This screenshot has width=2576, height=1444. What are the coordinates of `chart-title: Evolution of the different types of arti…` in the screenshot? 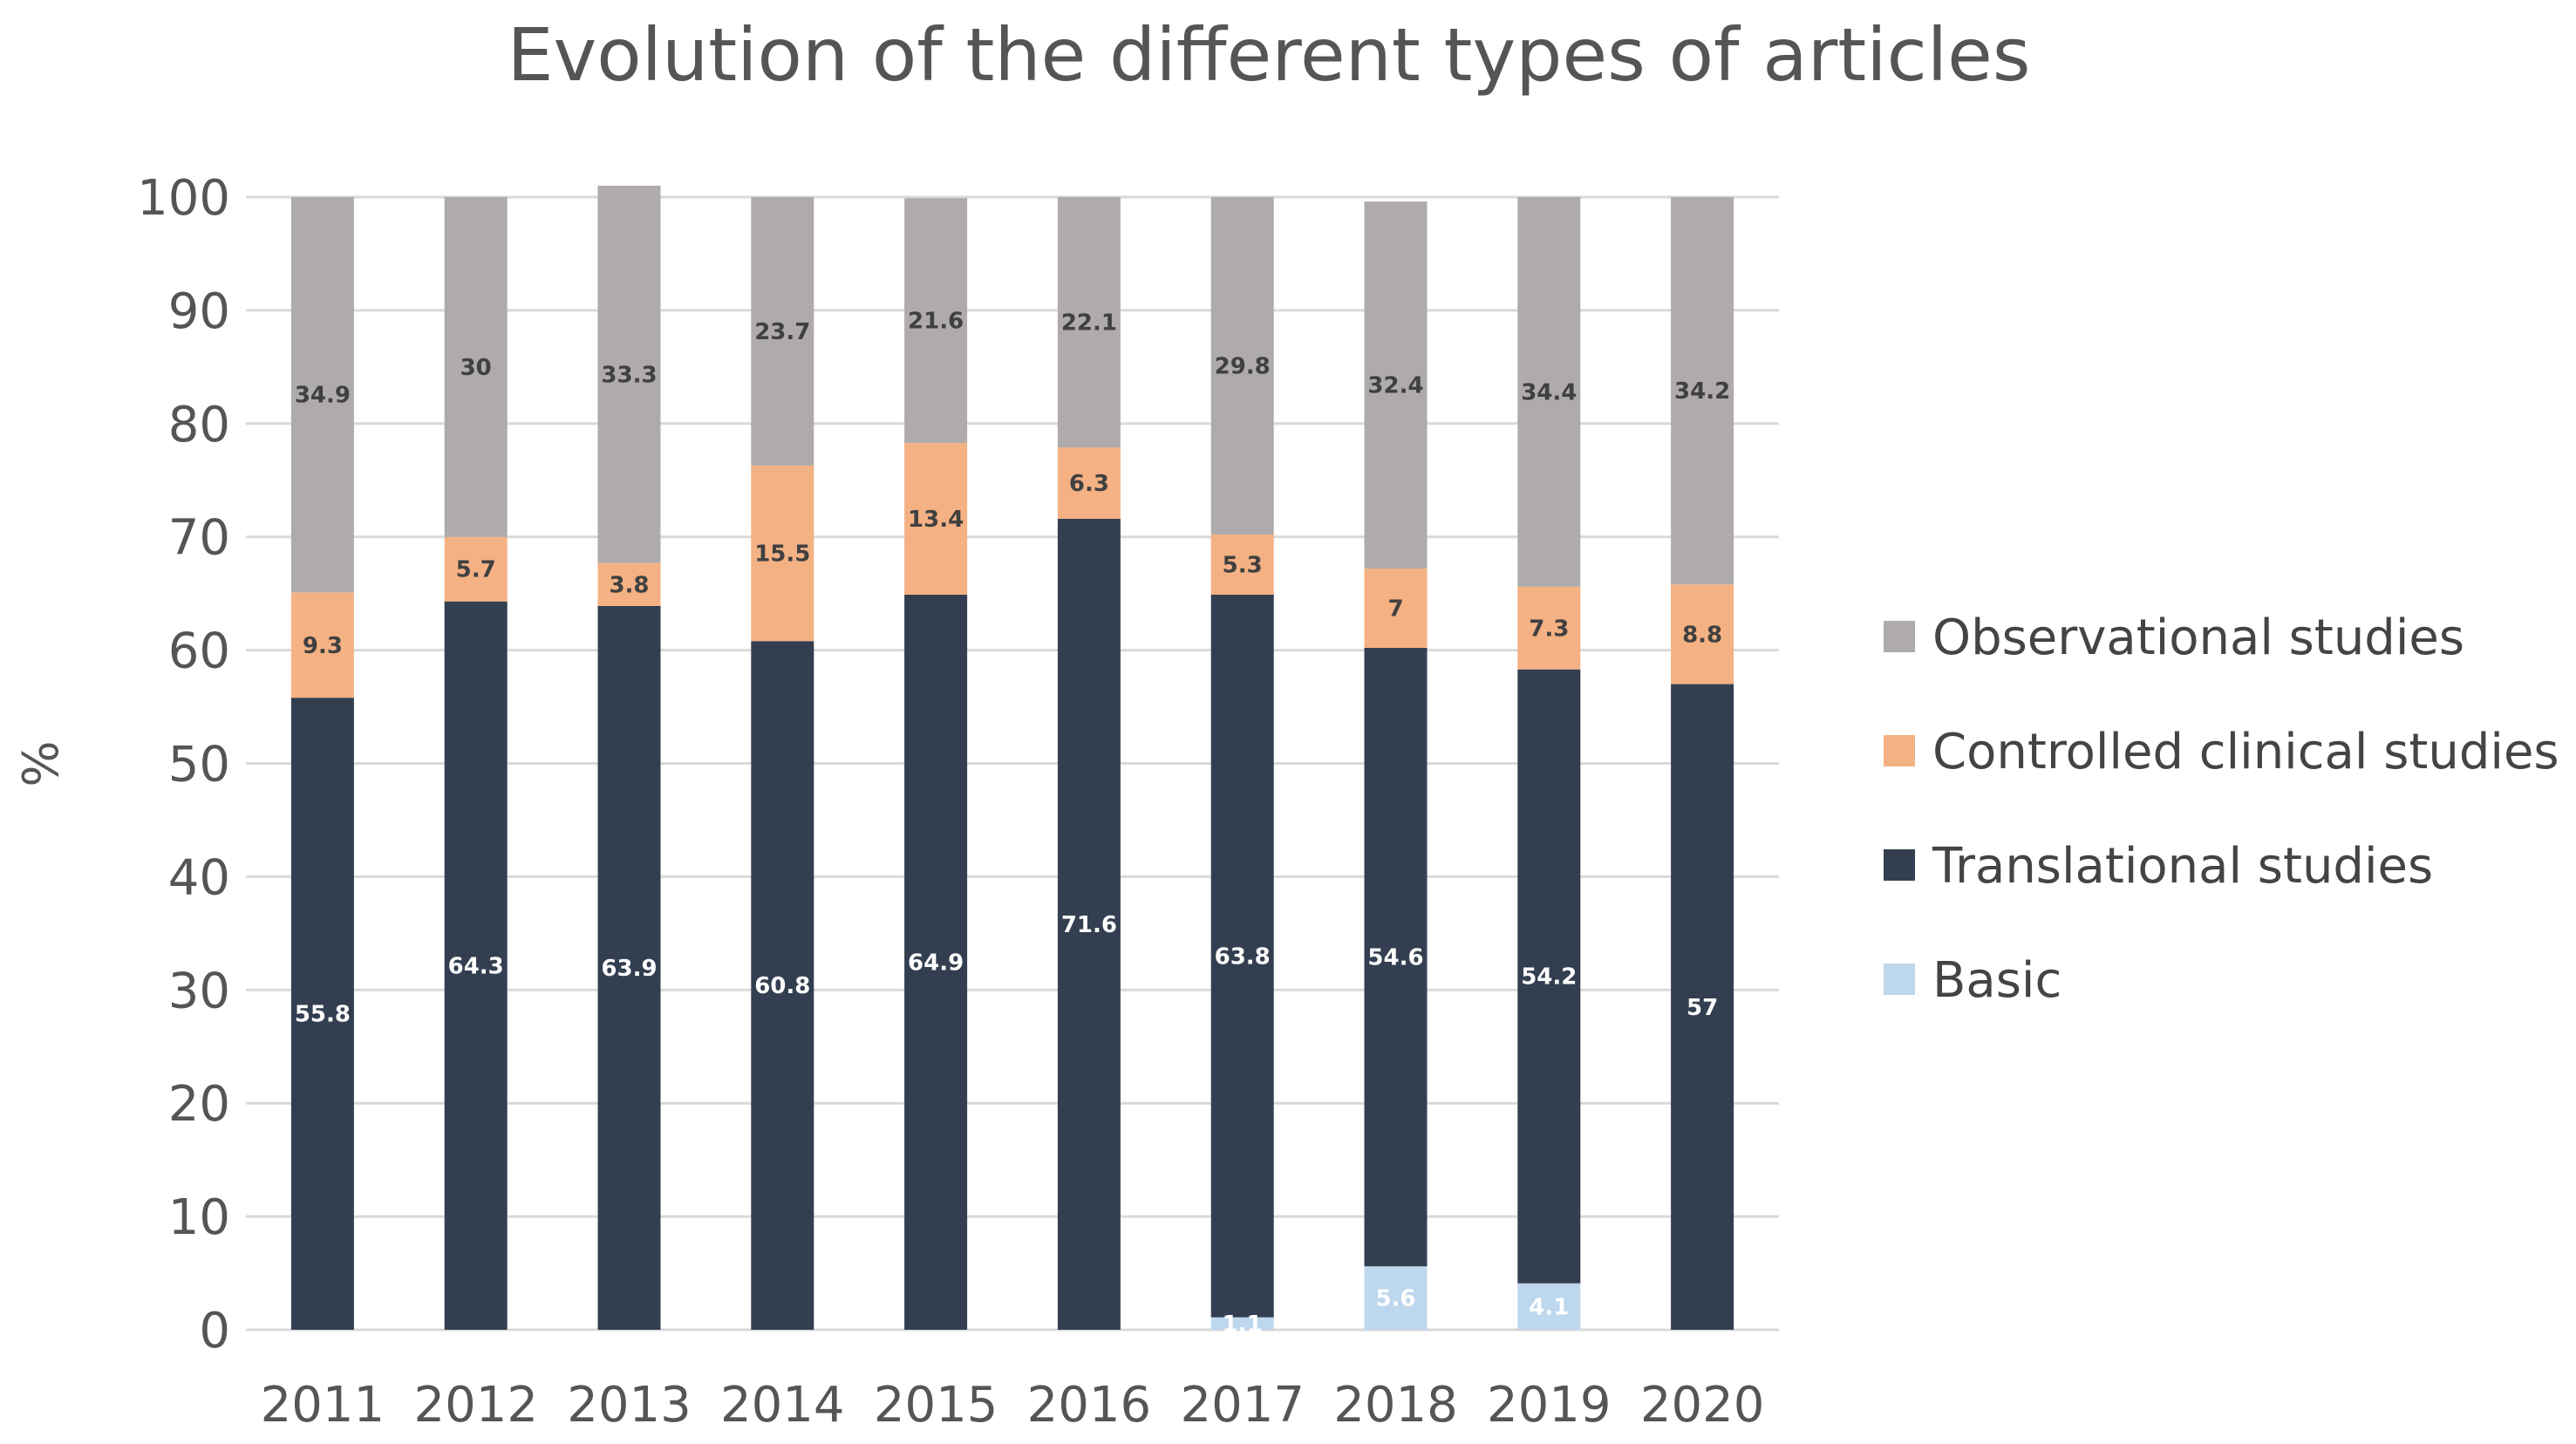 It's located at (1268, 55).